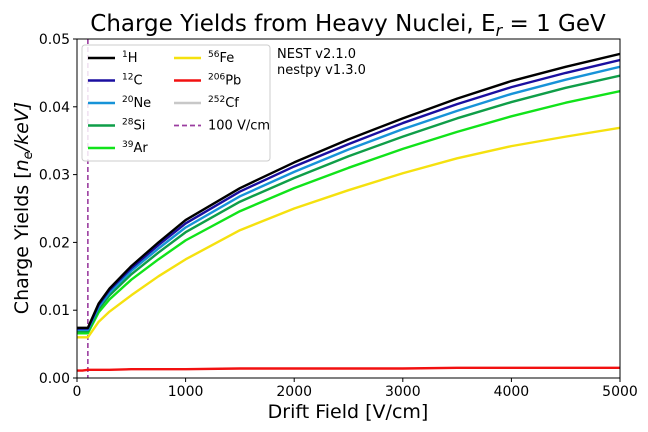 The height and width of the screenshot is (432, 648). I want to click on legend-label: 56Fe, so click(221, 58).